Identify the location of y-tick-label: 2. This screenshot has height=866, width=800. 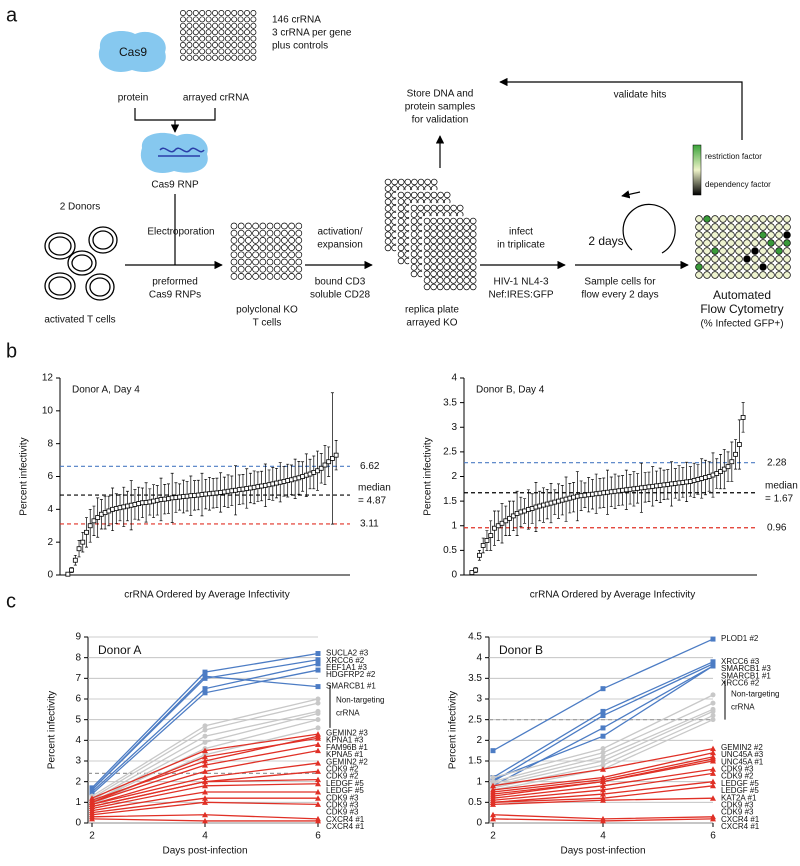
(78, 781).